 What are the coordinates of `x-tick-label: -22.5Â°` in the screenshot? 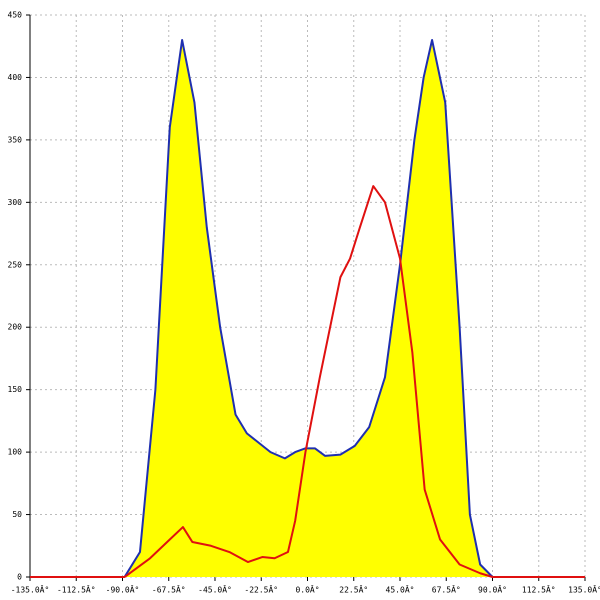 It's located at (261, 589).